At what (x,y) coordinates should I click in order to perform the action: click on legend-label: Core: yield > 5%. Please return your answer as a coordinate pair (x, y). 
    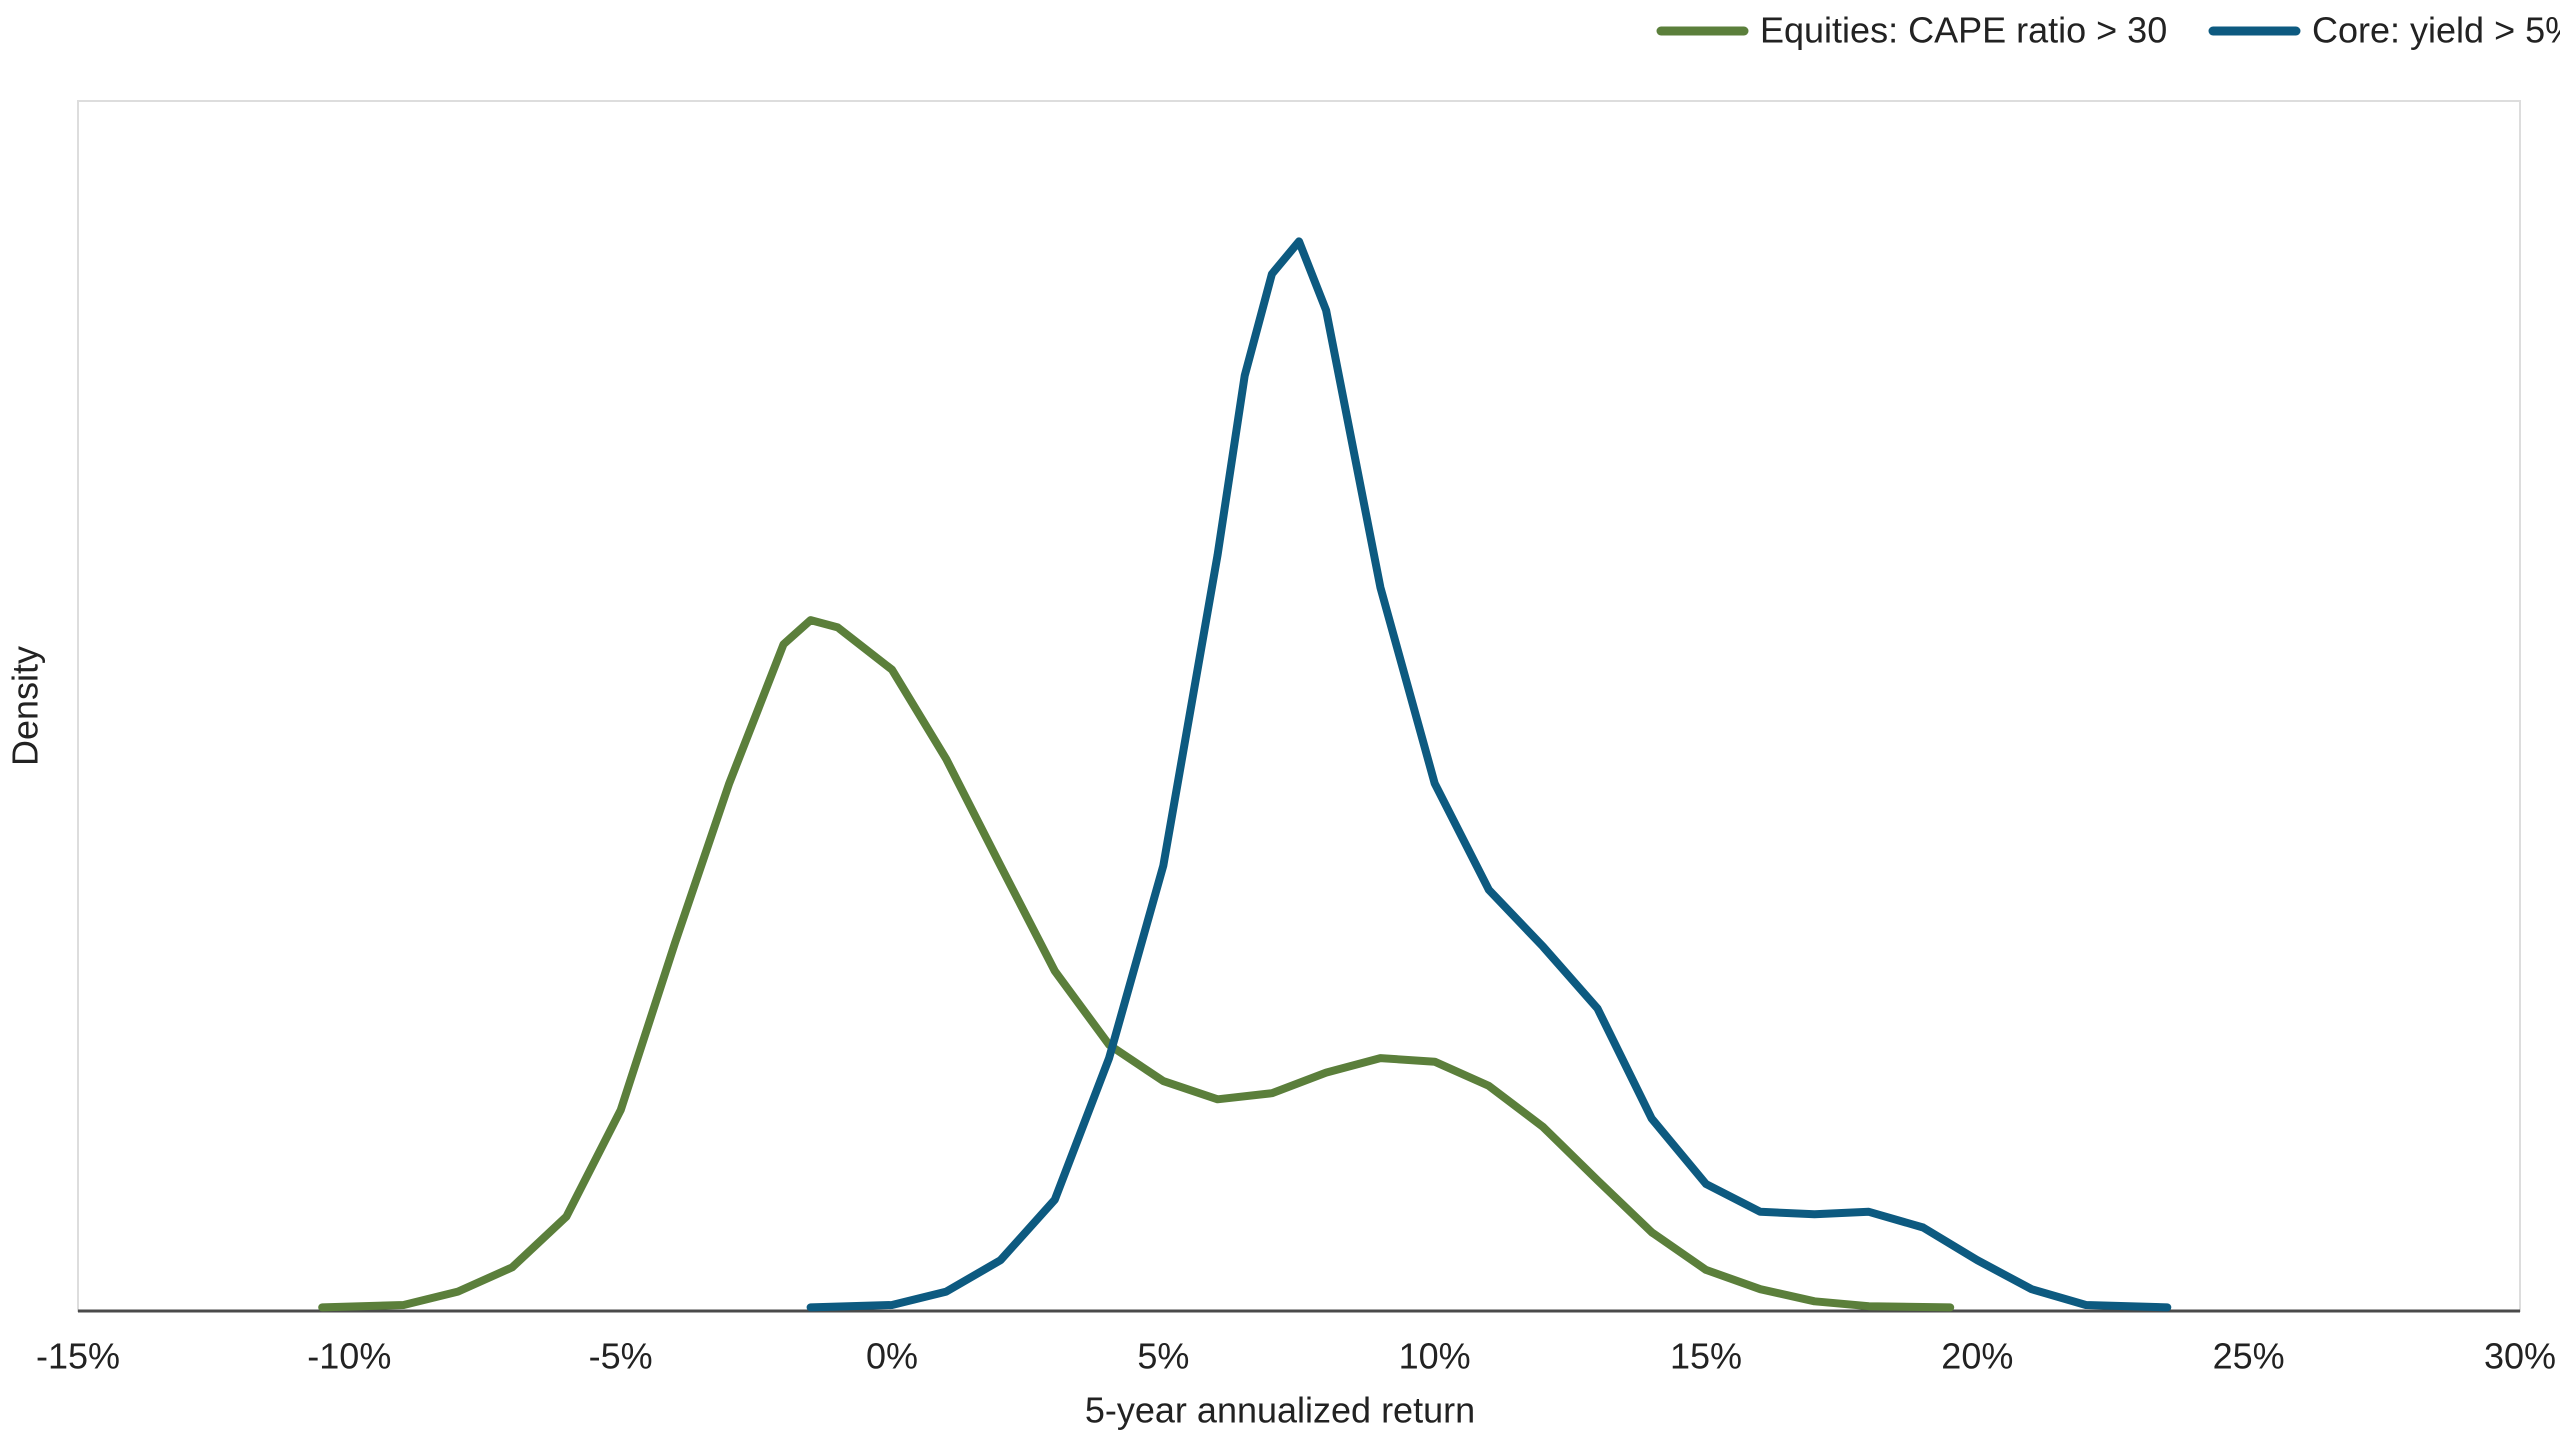
    Looking at the image, I should click on (2436, 30).